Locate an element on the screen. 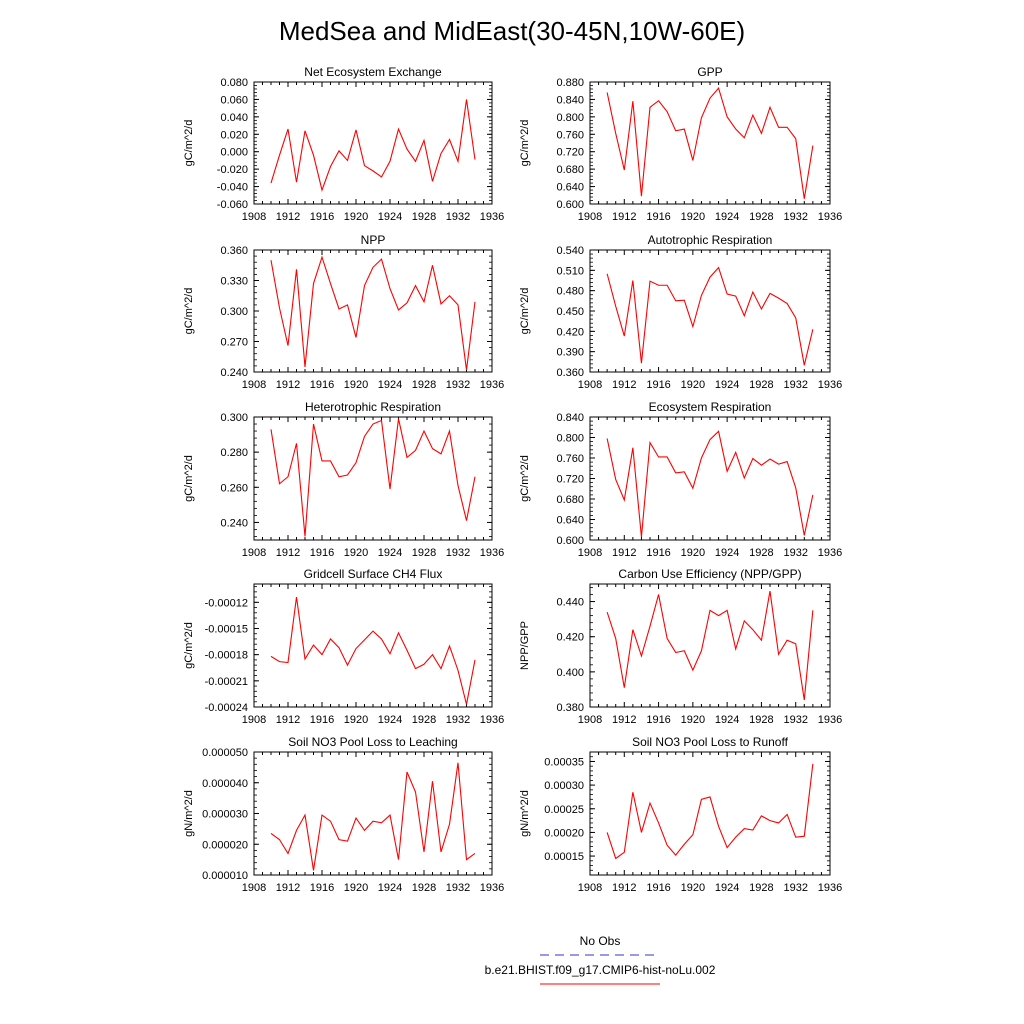 This screenshot has height=1024, width=1024. y-tick-label: 0.000 is located at coordinates (234, 153).